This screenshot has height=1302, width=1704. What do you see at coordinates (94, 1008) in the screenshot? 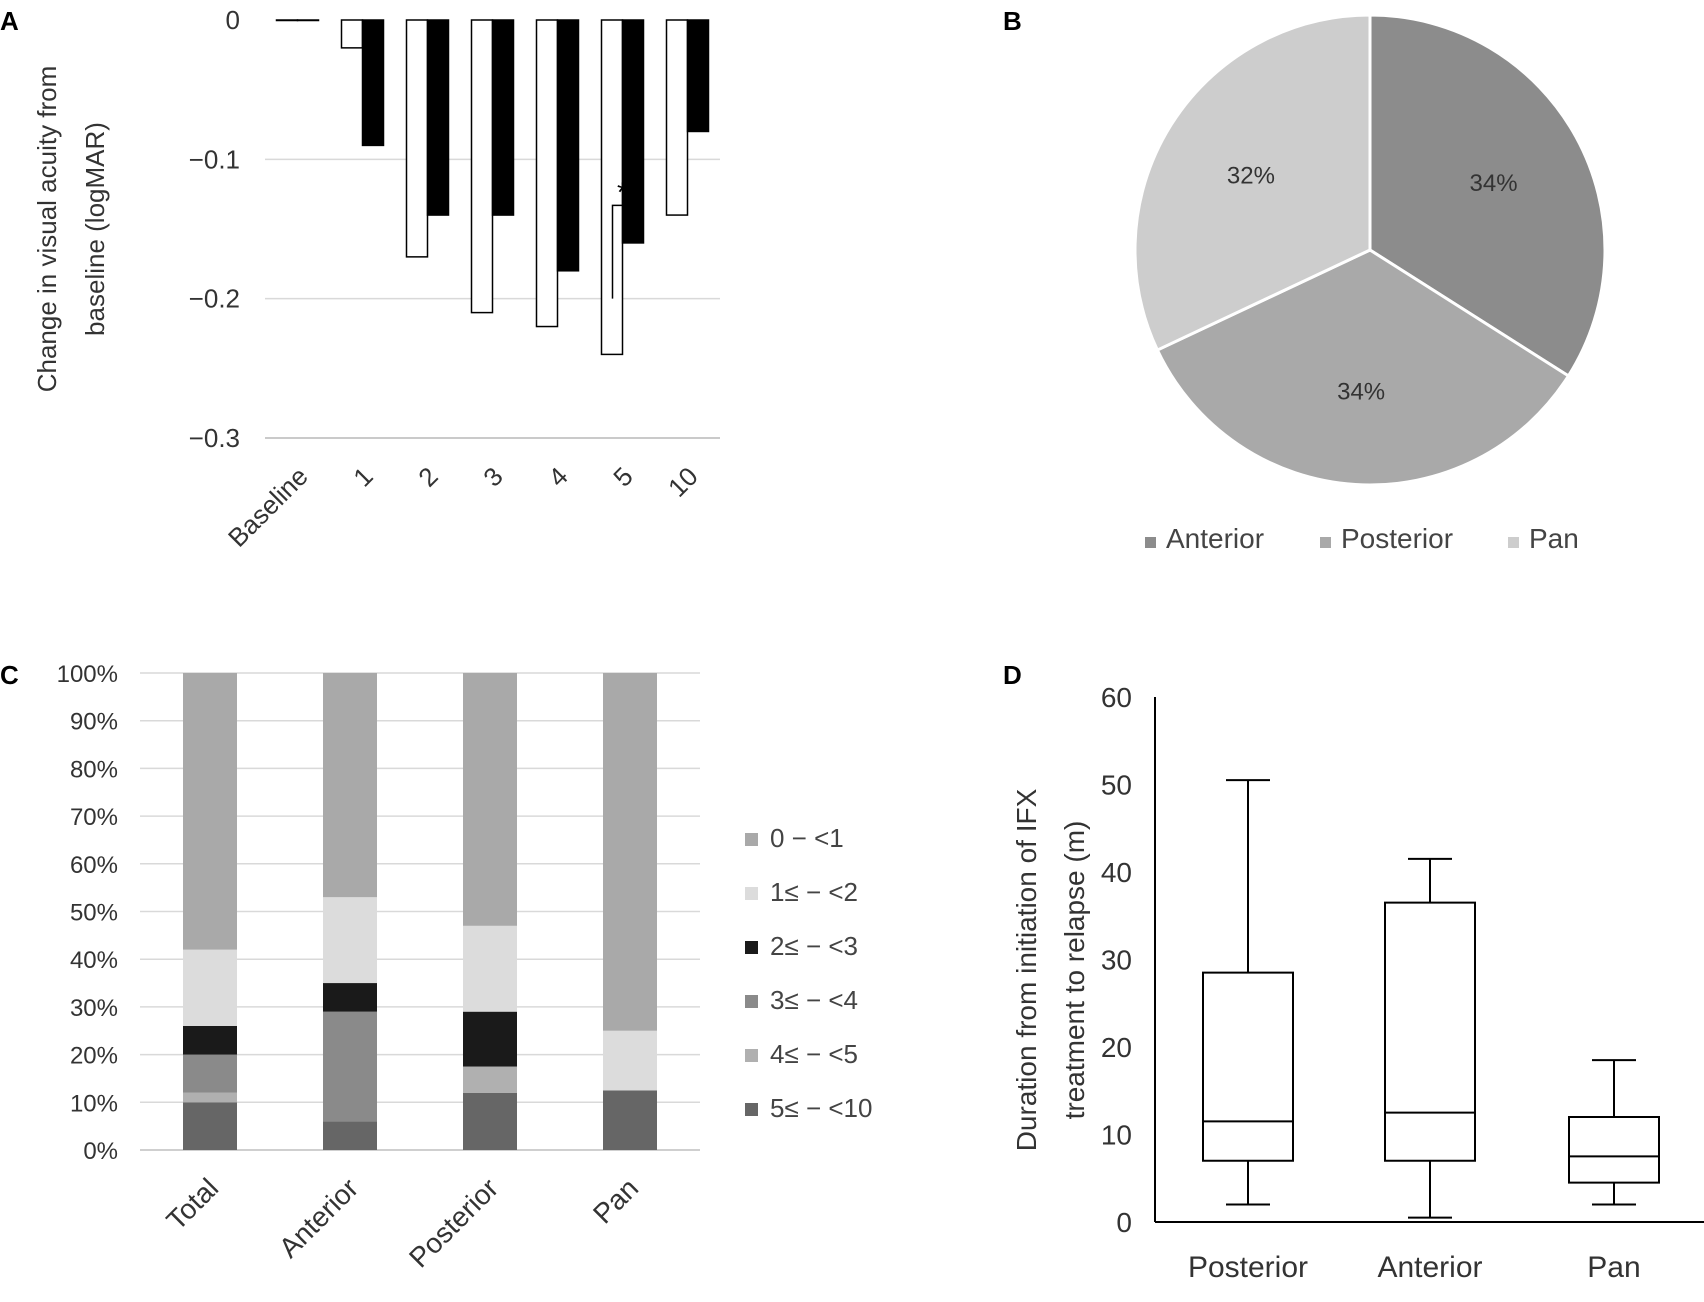
I see `y-tick-label: 30%` at bounding box center [94, 1008].